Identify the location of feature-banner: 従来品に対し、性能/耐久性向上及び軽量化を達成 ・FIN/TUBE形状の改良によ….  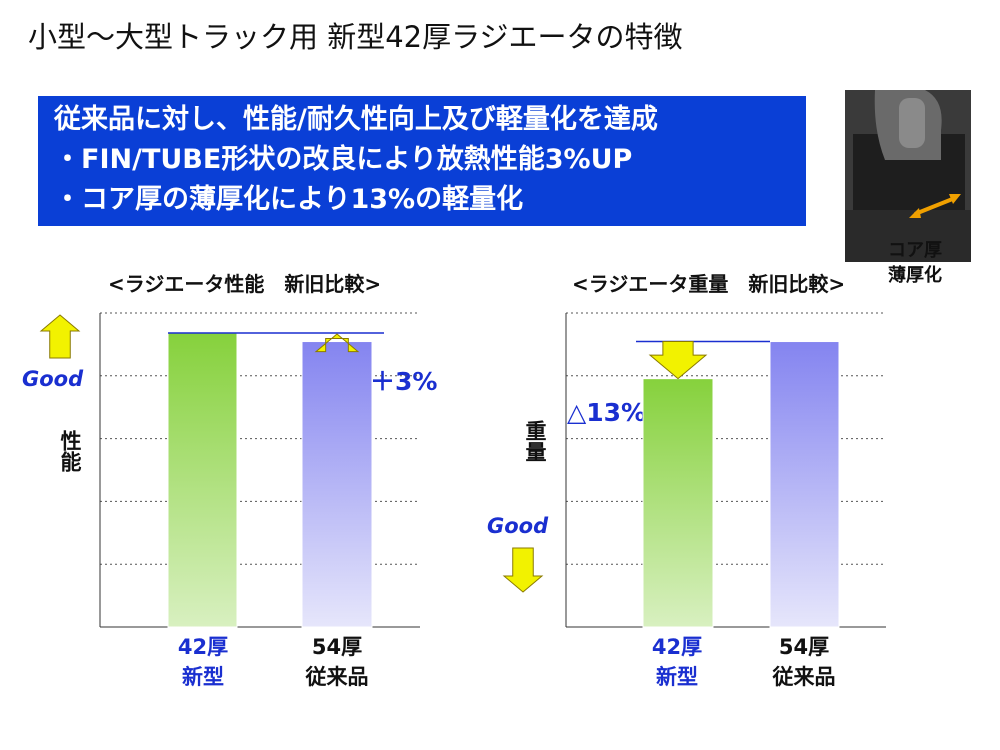
(422, 161).